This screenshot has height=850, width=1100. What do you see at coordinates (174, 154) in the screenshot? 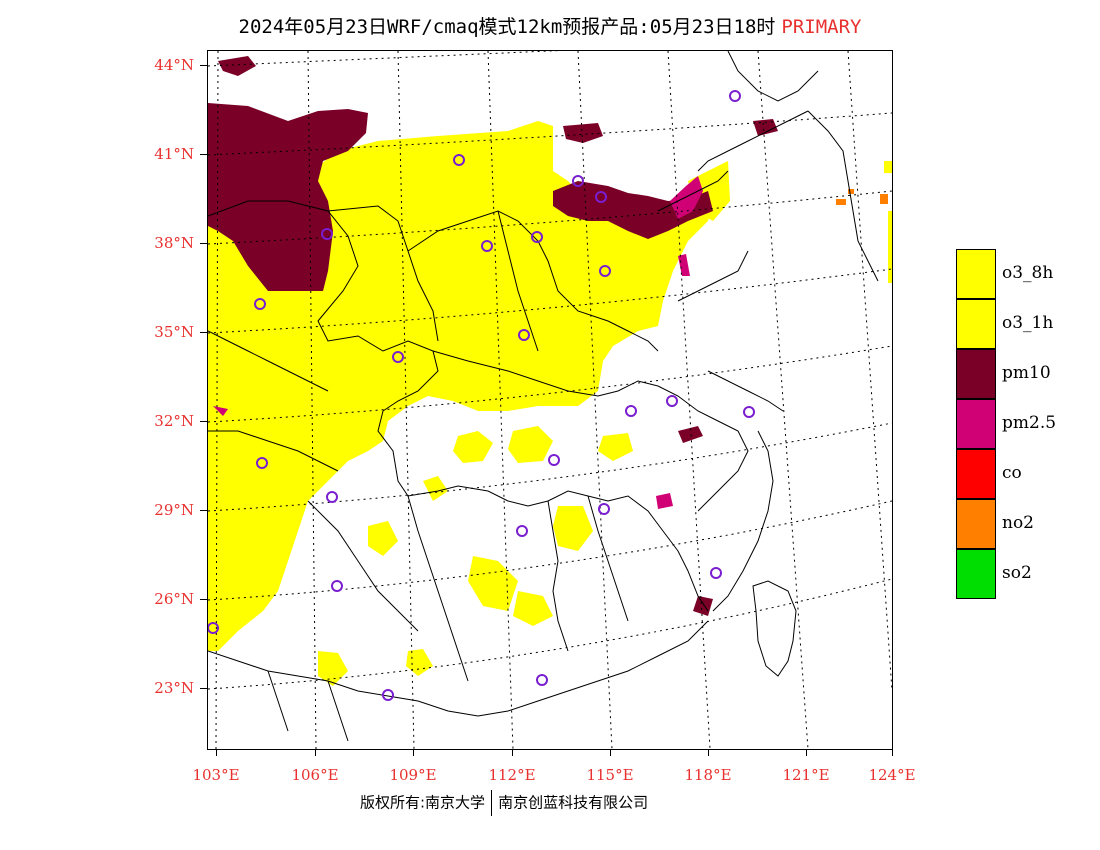
I see `lat-label-41: 41°N` at bounding box center [174, 154].